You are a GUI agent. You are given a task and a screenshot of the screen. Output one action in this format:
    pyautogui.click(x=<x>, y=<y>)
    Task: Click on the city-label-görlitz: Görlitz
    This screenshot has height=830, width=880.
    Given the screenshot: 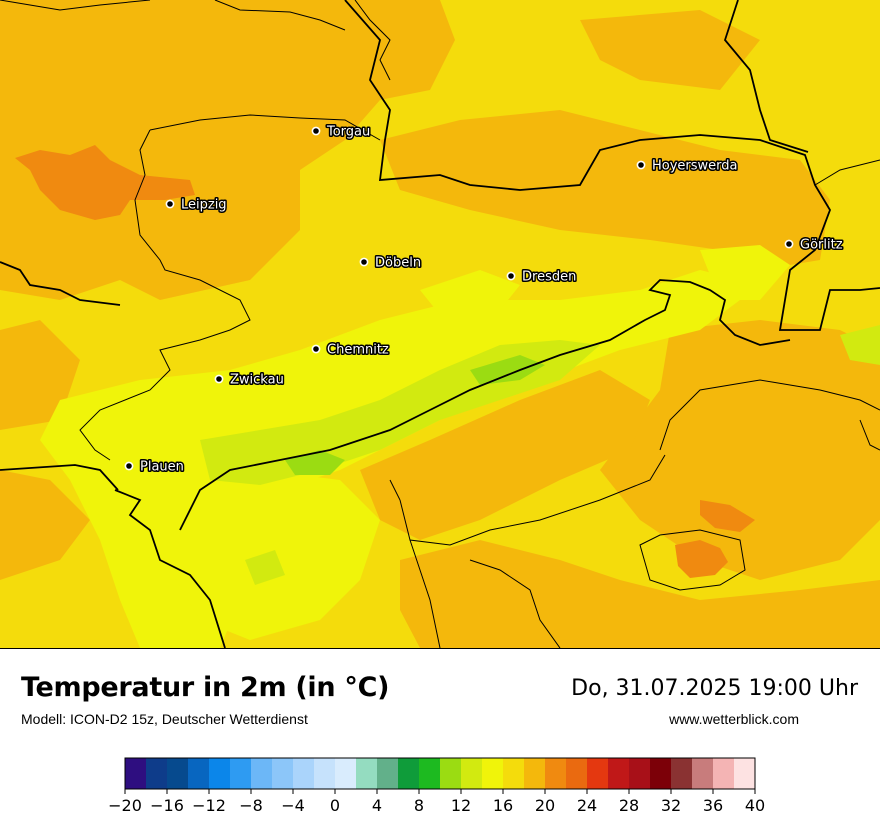 What is the action you would take?
    pyautogui.click(x=821, y=245)
    